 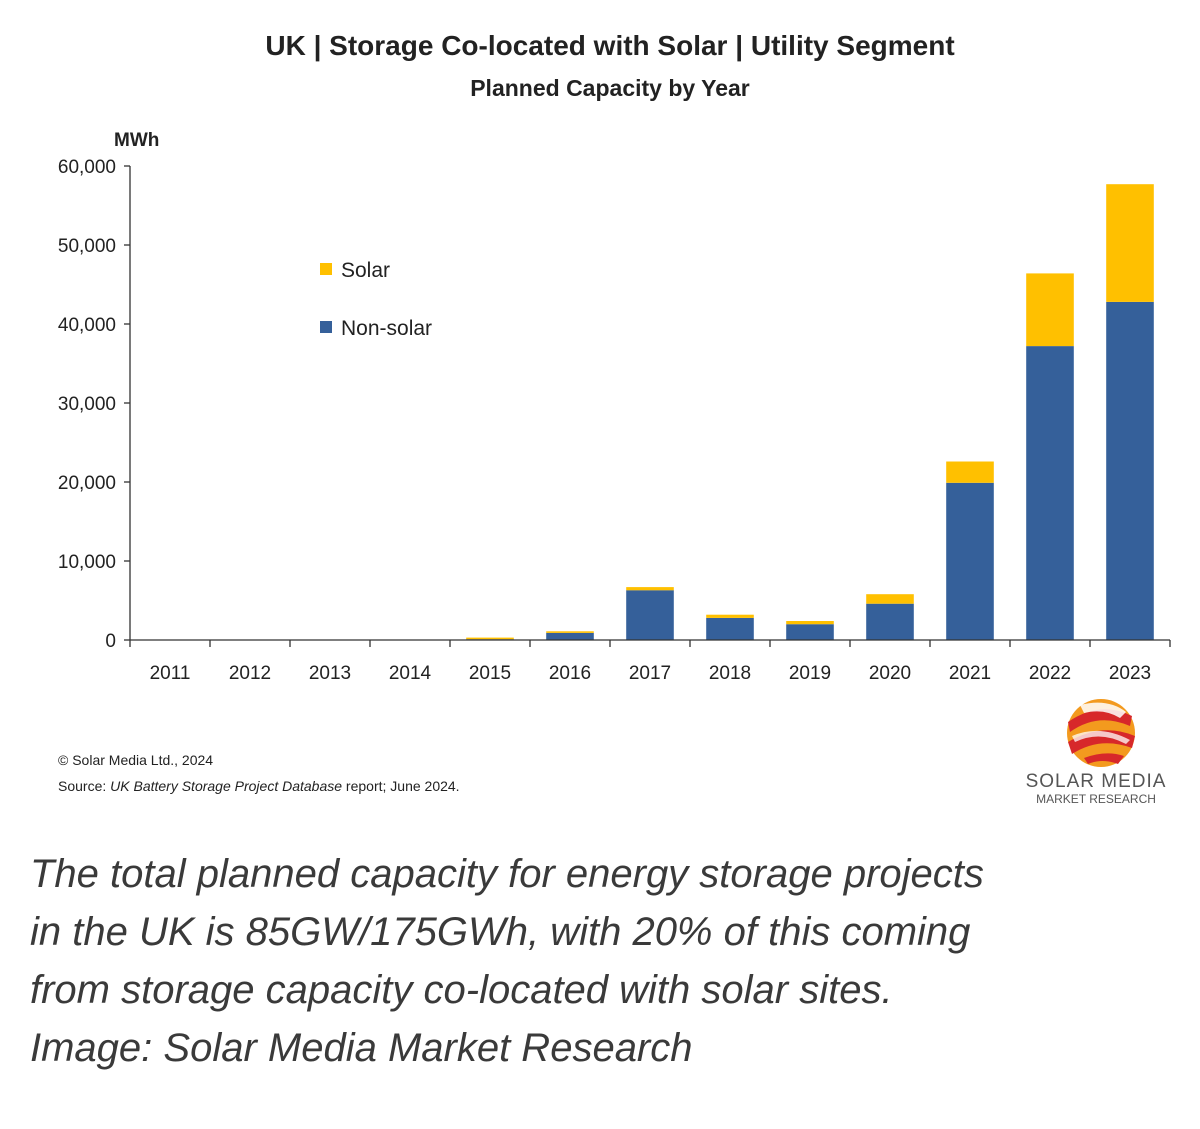 What do you see at coordinates (810, 623) in the screenshot?
I see `bar-solar-2019` at bounding box center [810, 623].